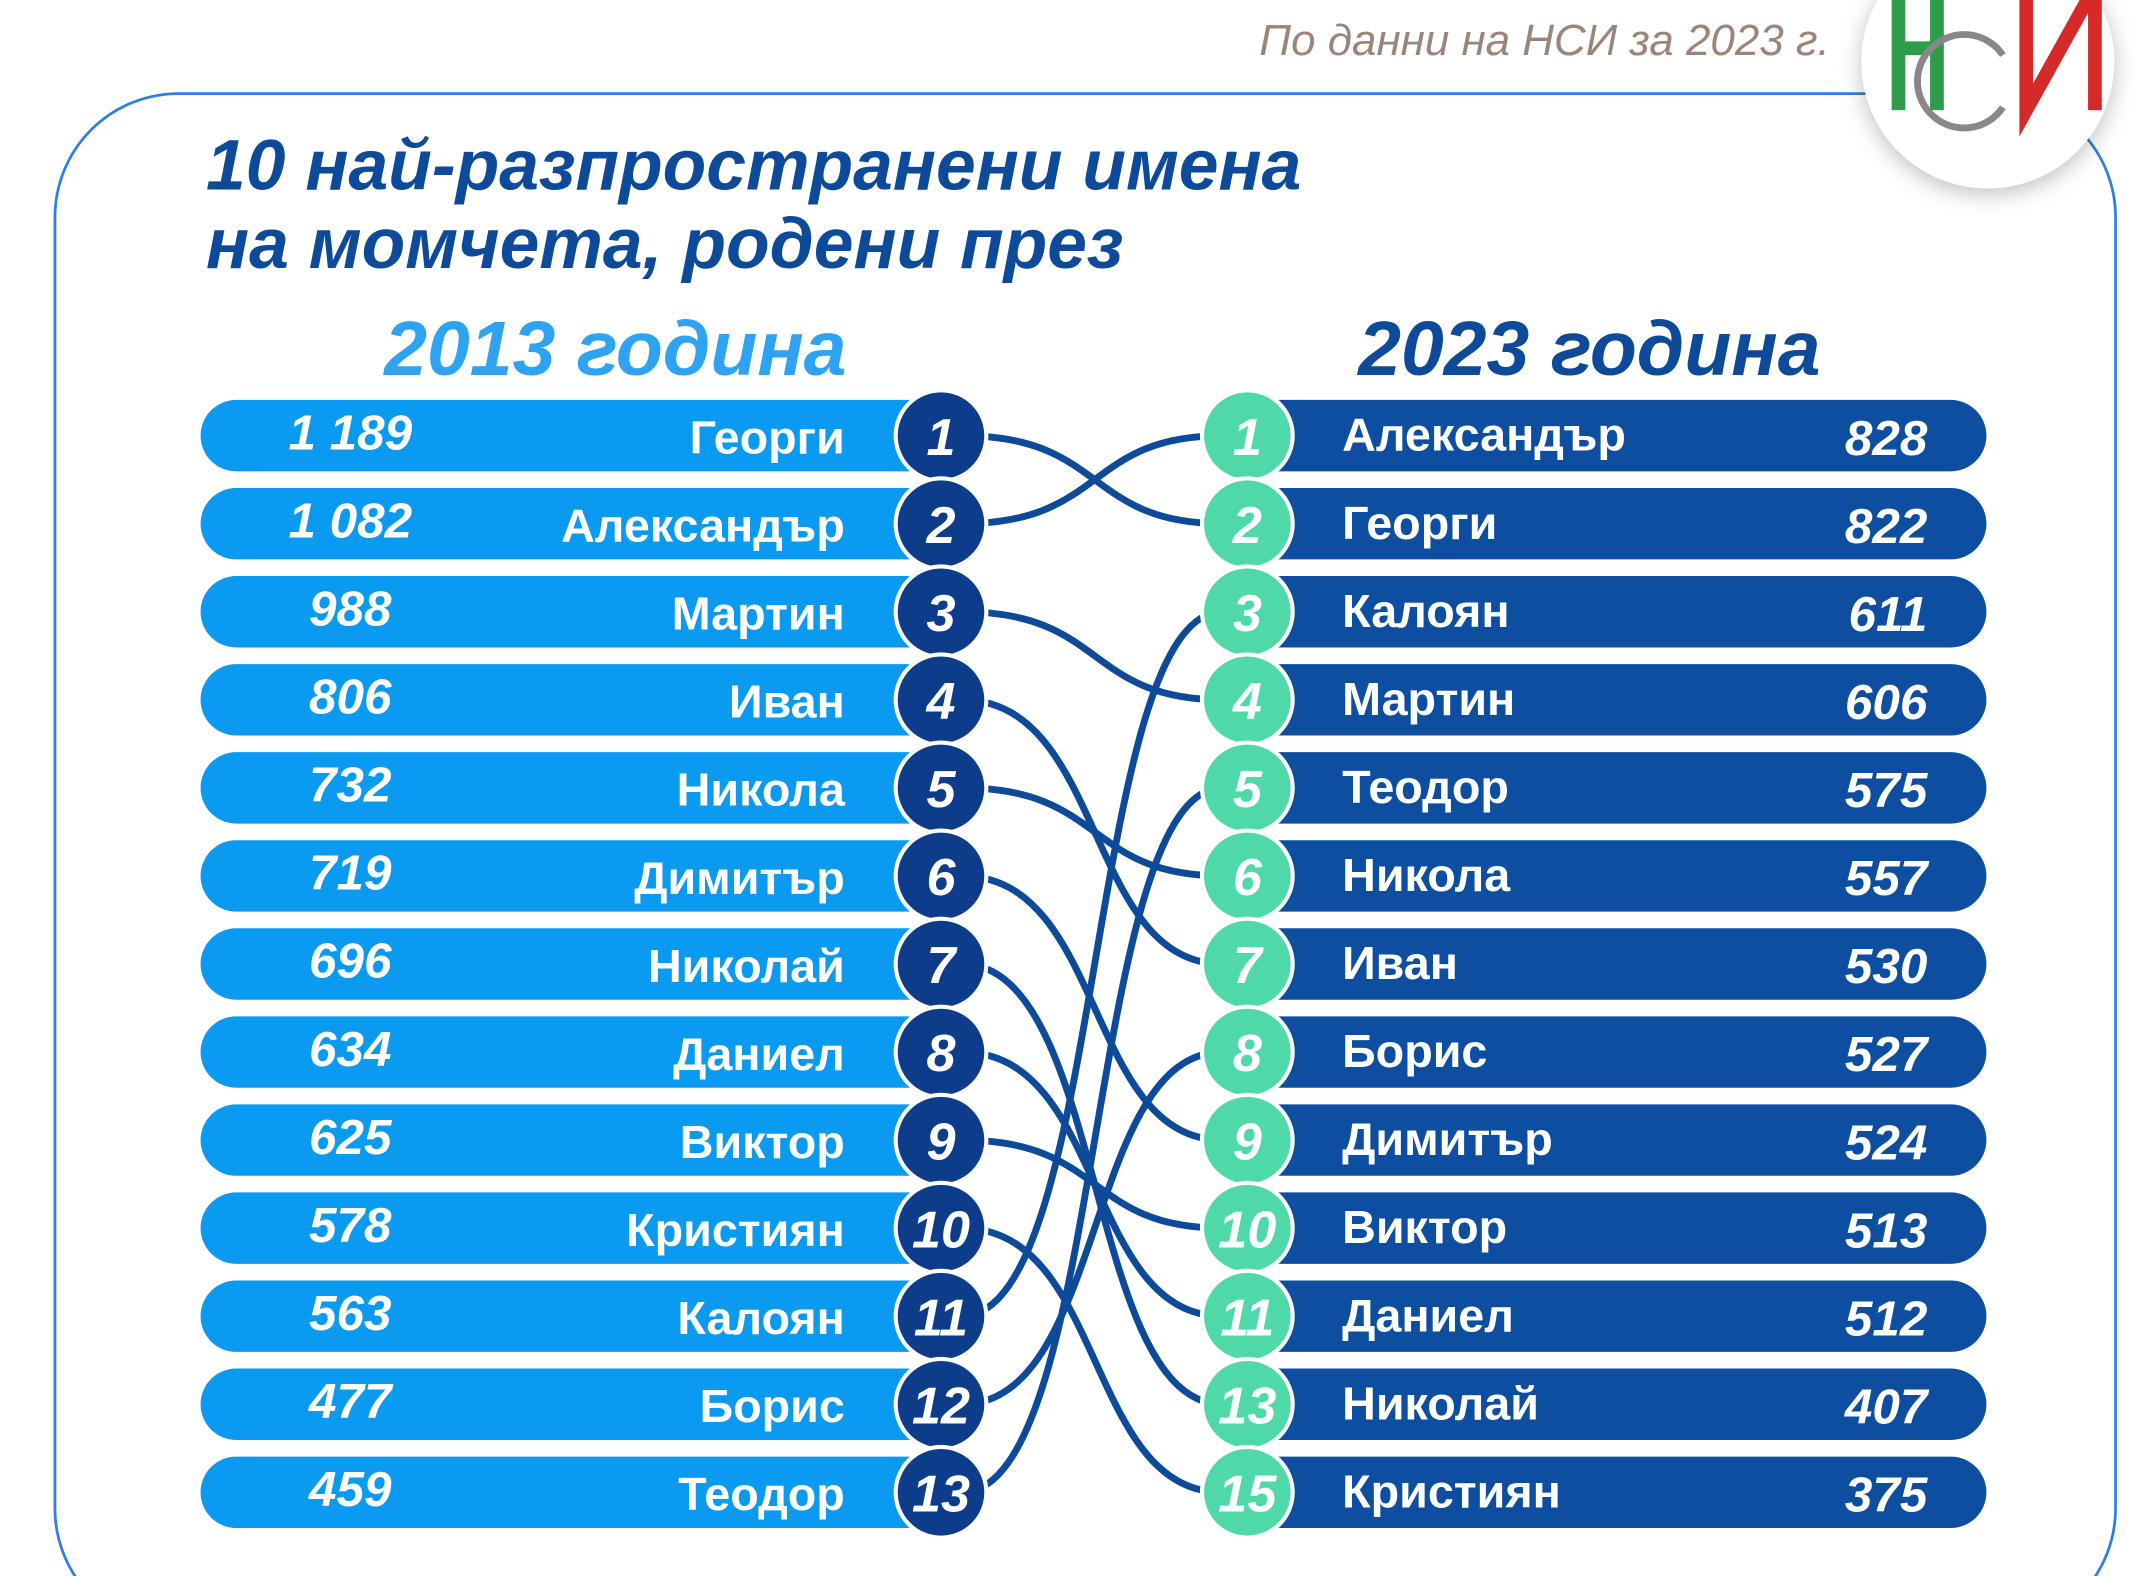  What do you see at coordinates (942, 966) in the screenshot?
I see `rank: 7` at bounding box center [942, 966].